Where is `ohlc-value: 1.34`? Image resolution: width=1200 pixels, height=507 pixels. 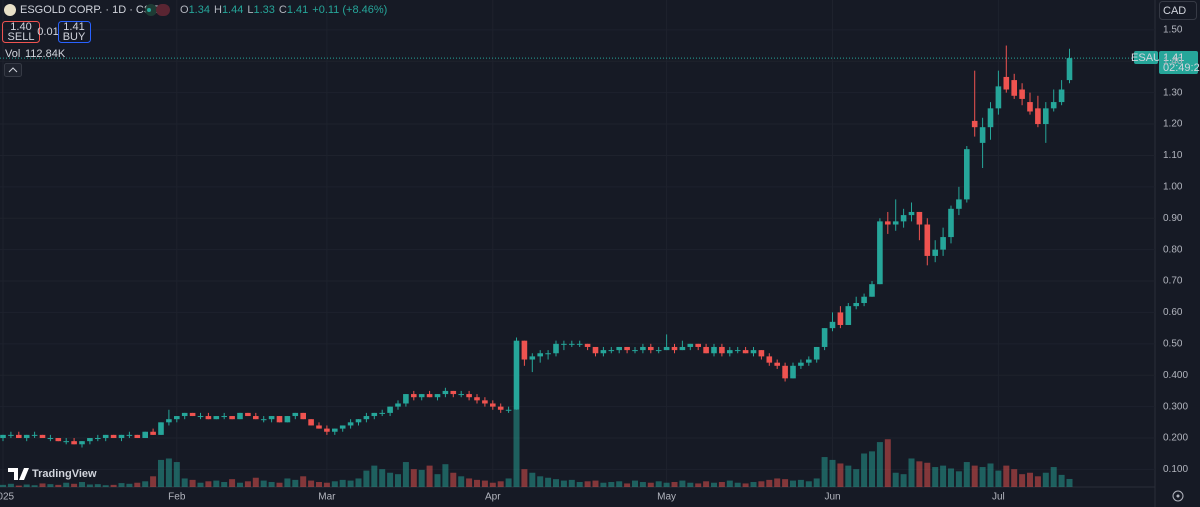 ohlc-value: 1.34 is located at coordinates (199, 10).